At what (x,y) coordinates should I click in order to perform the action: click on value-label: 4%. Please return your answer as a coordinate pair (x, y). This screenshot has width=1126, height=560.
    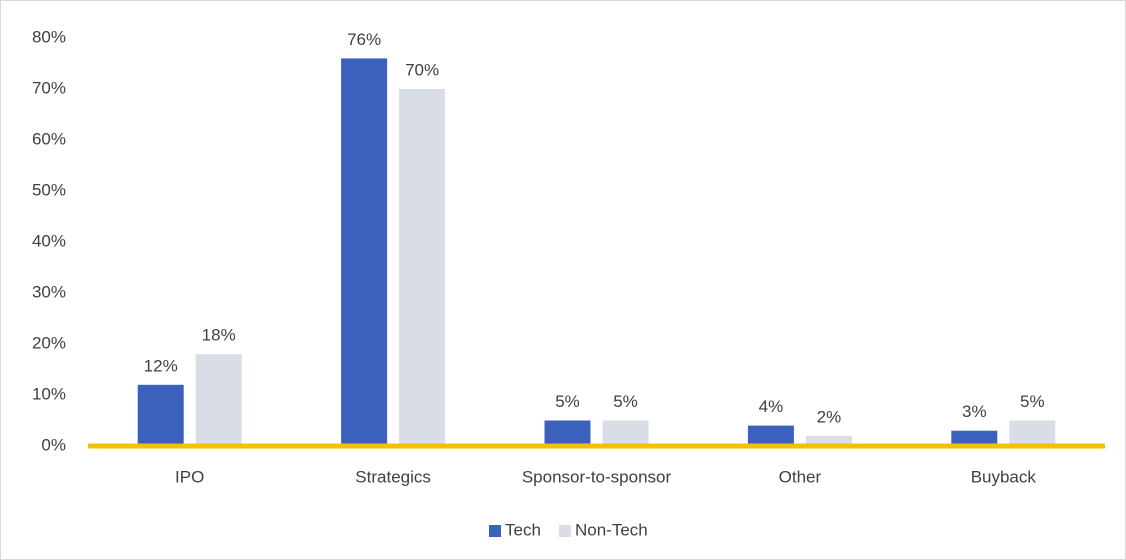
    Looking at the image, I should click on (771, 406).